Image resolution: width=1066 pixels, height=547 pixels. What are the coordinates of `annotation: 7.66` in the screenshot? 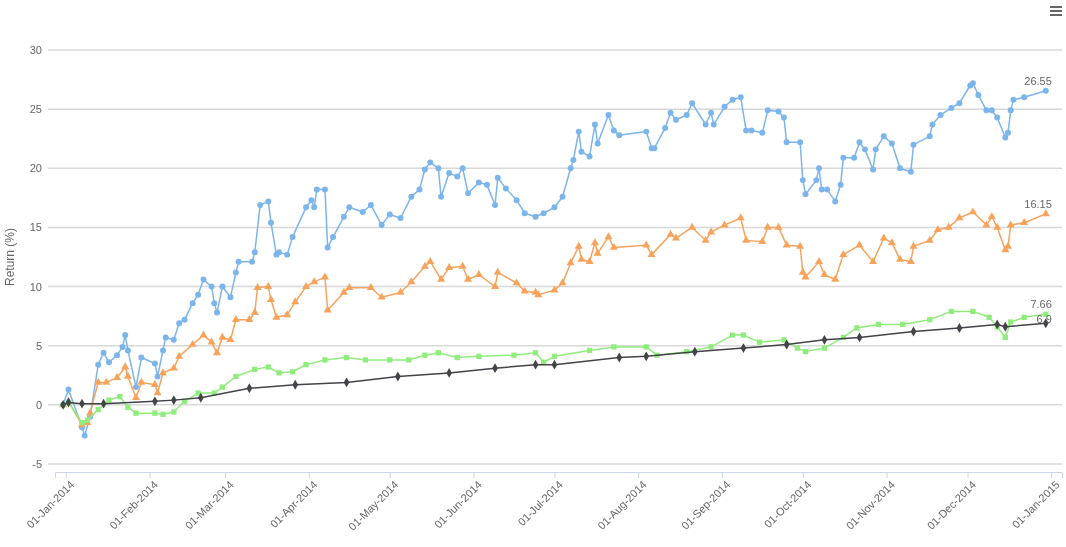 It's located at (1041, 304).